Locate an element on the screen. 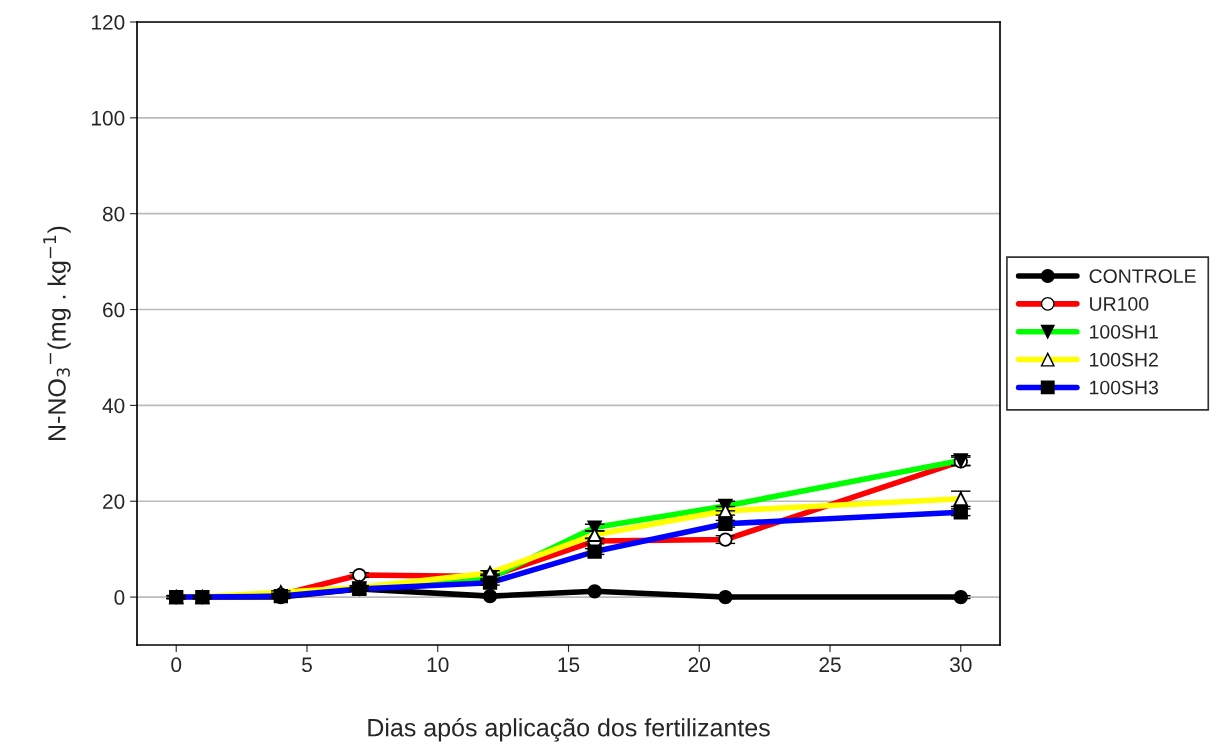 This screenshot has height=749, width=1230. x-tick-label: 30 is located at coordinates (960, 665).